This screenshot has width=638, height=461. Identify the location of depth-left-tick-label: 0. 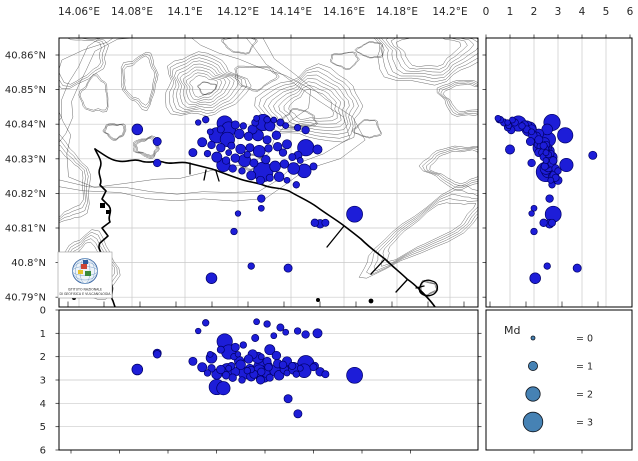
(43, 311).